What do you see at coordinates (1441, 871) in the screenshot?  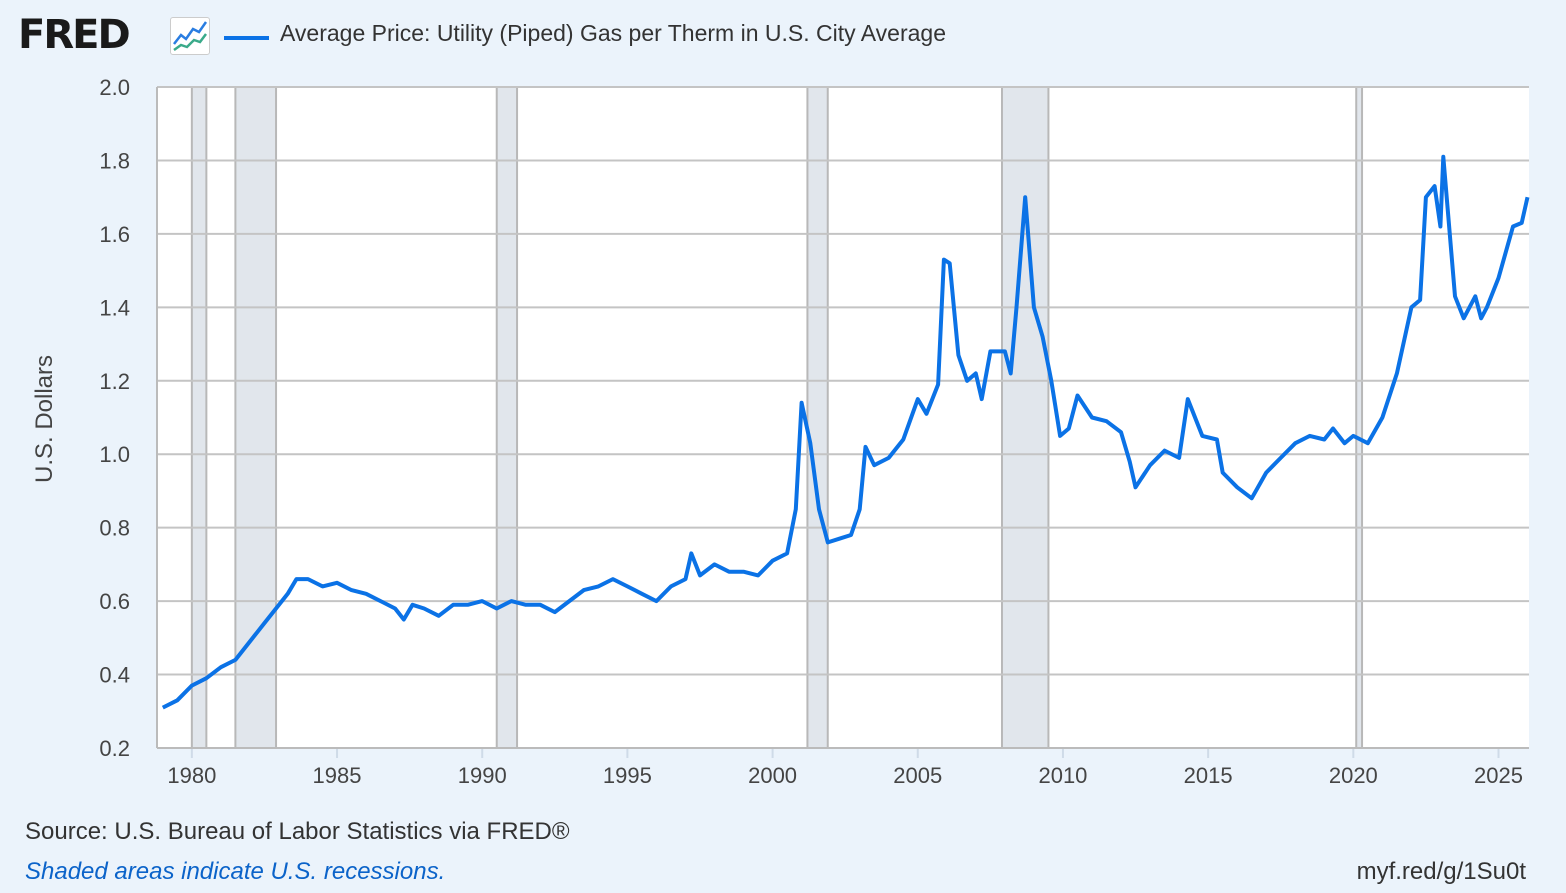 I see `short-url: myf.red/g/1Su0t` at bounding box center [1441, 871].